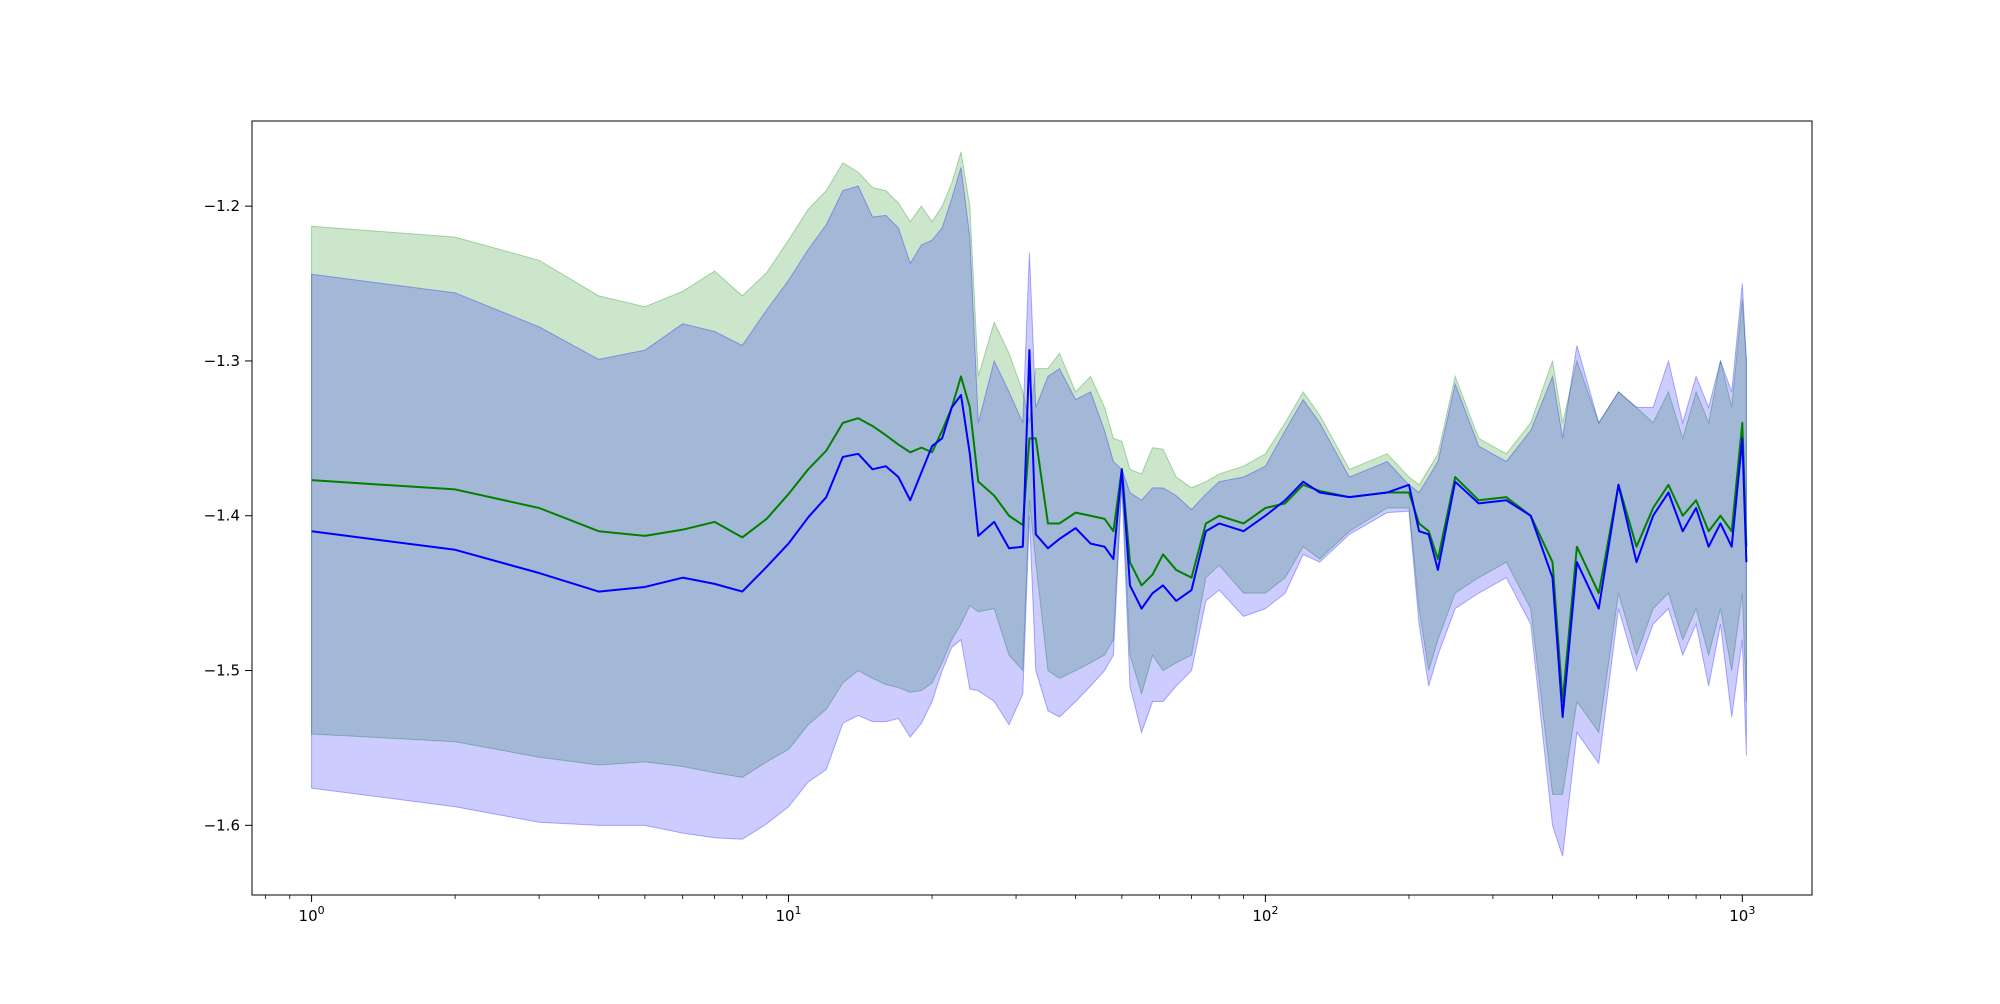  I want to click on y-tick-label: −1.2, so click(222, 206).